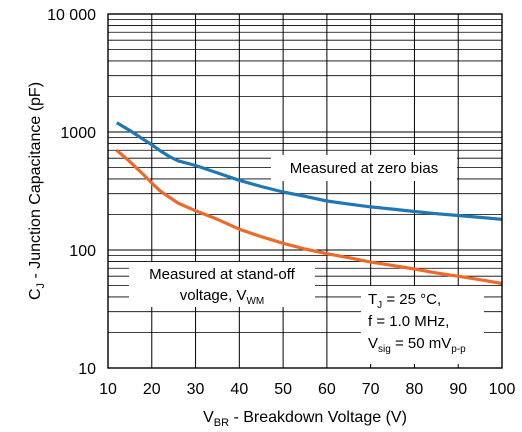  I want to click on x-axis-label: VBR - Breakdown Voltage (V), so click(305, 419).